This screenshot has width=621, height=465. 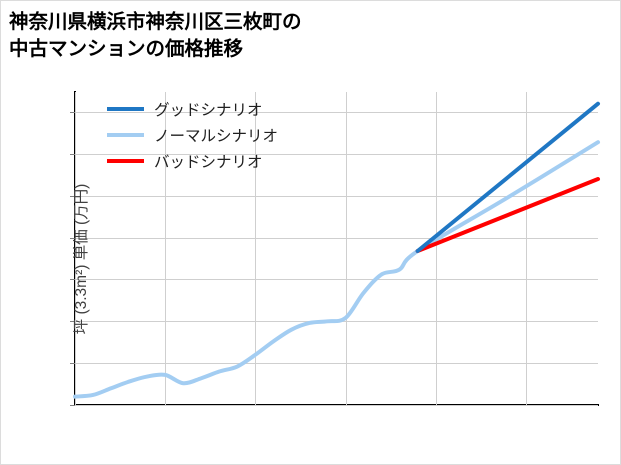 I want to click on chart-title: 神奈川県横浜市神奈川区三枚町の 中古マンションの価格推移, so click(x=155, y=35).